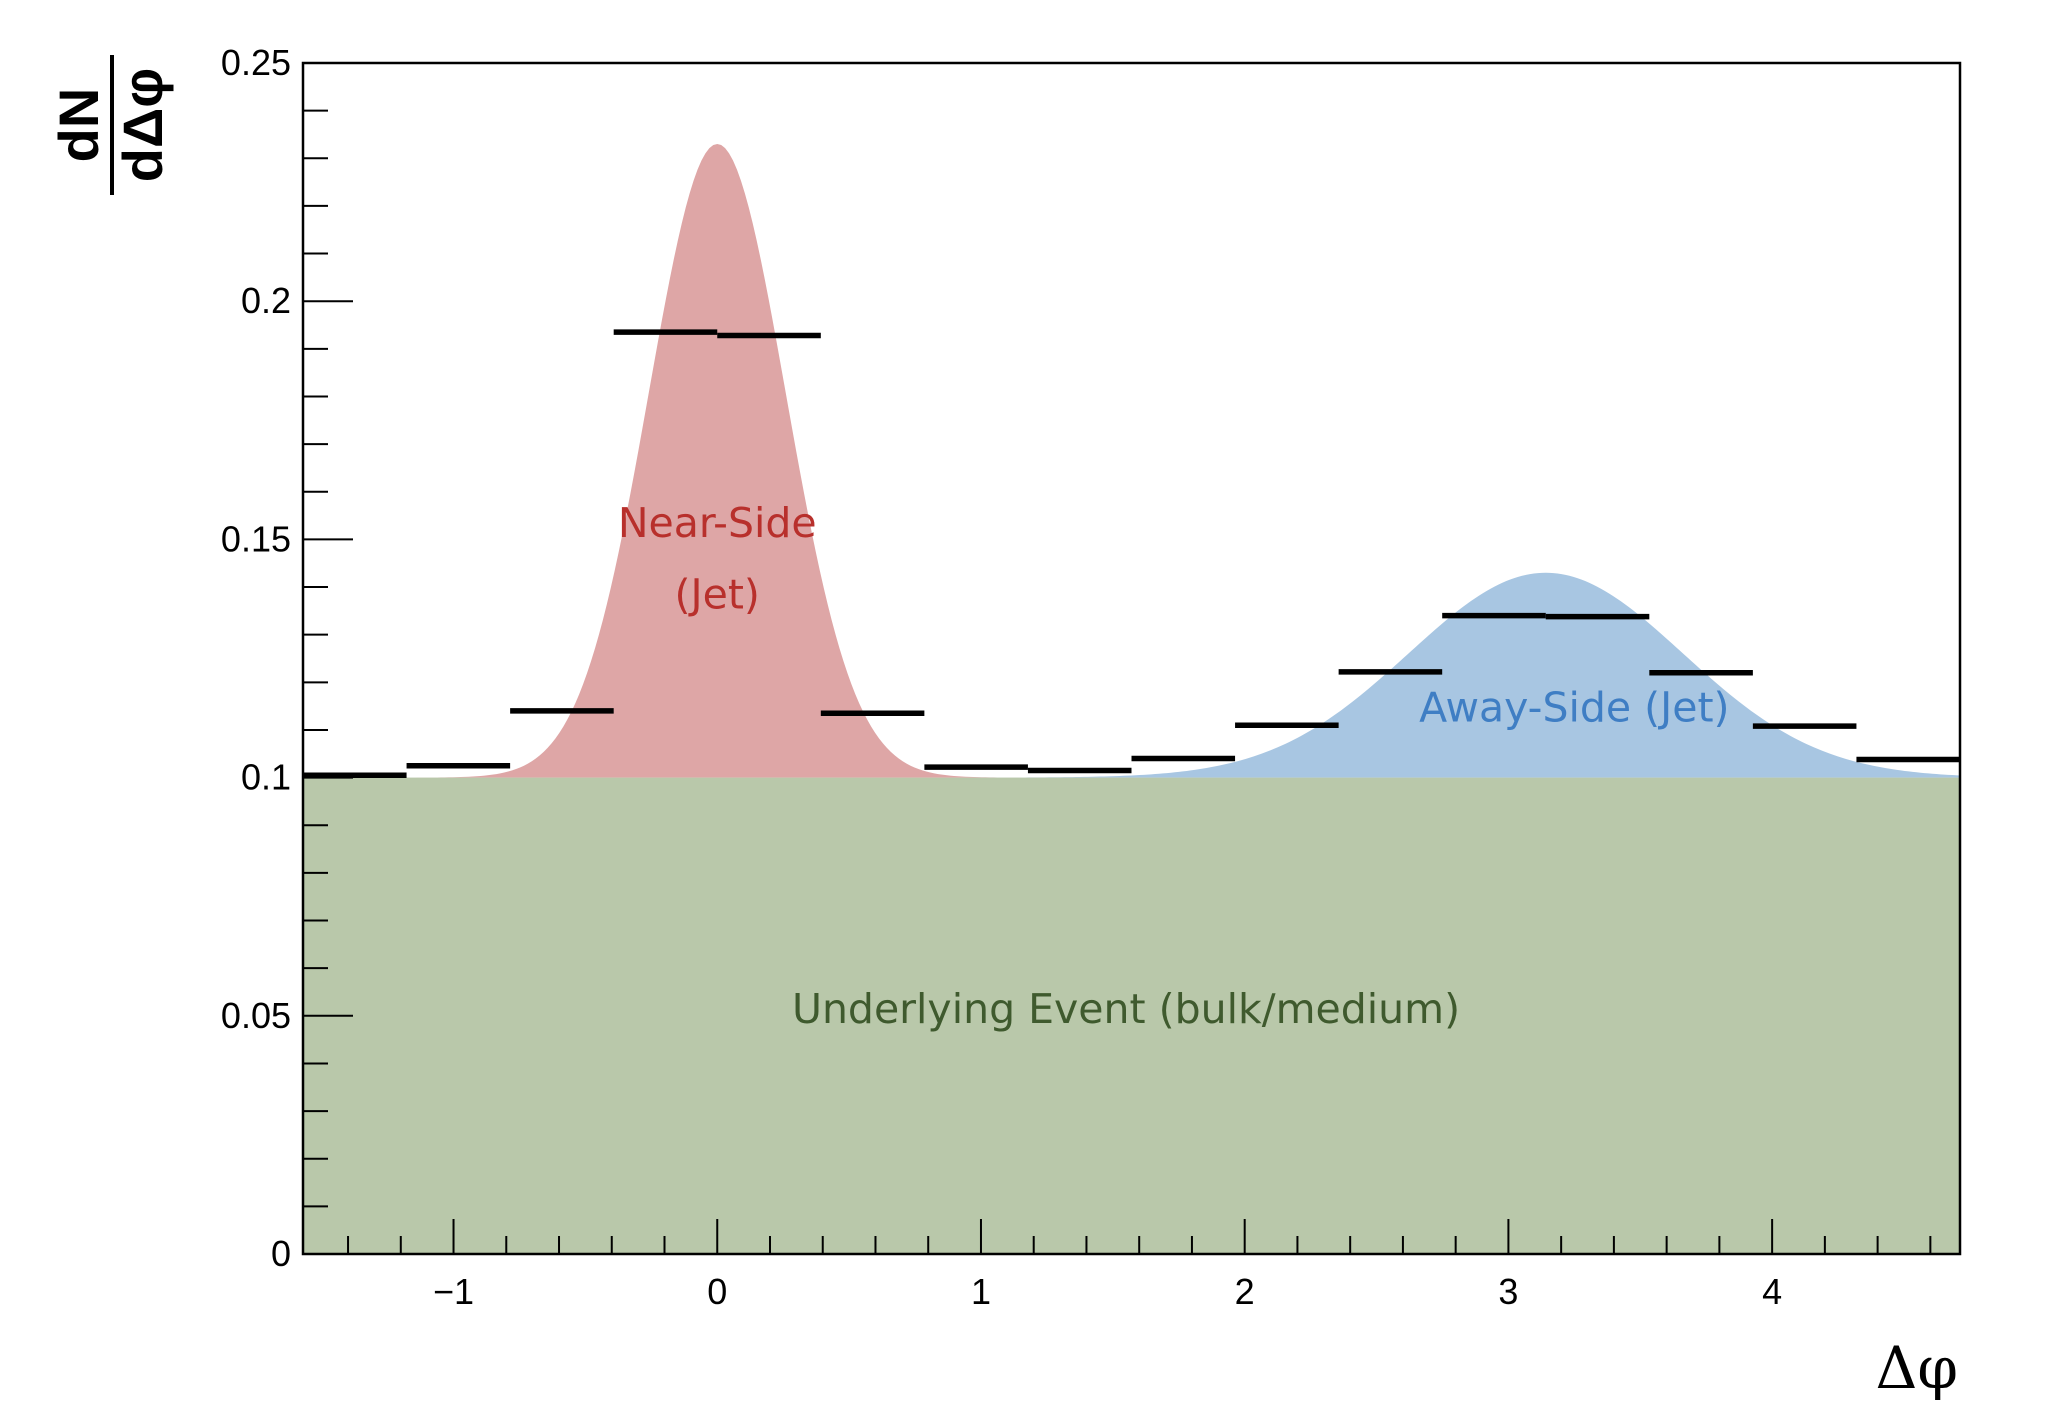 This screenshot has width=2058, height=1420. Describe the element at coordinates (1126, 1009) in the screenshot. I see `underlying-event-label: Underlying Event (bulk/medium)` at that location.